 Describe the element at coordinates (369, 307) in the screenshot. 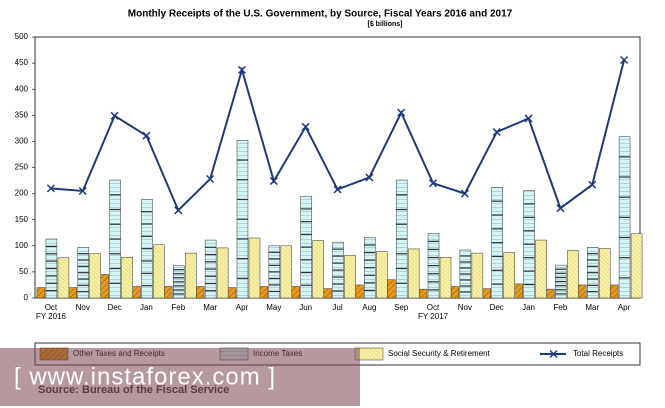

I see `x-tick-label: Aug` at that location.